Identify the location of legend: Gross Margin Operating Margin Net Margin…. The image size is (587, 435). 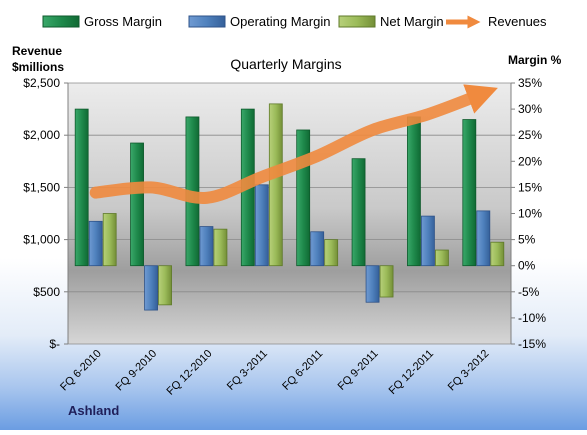
(294, 21).